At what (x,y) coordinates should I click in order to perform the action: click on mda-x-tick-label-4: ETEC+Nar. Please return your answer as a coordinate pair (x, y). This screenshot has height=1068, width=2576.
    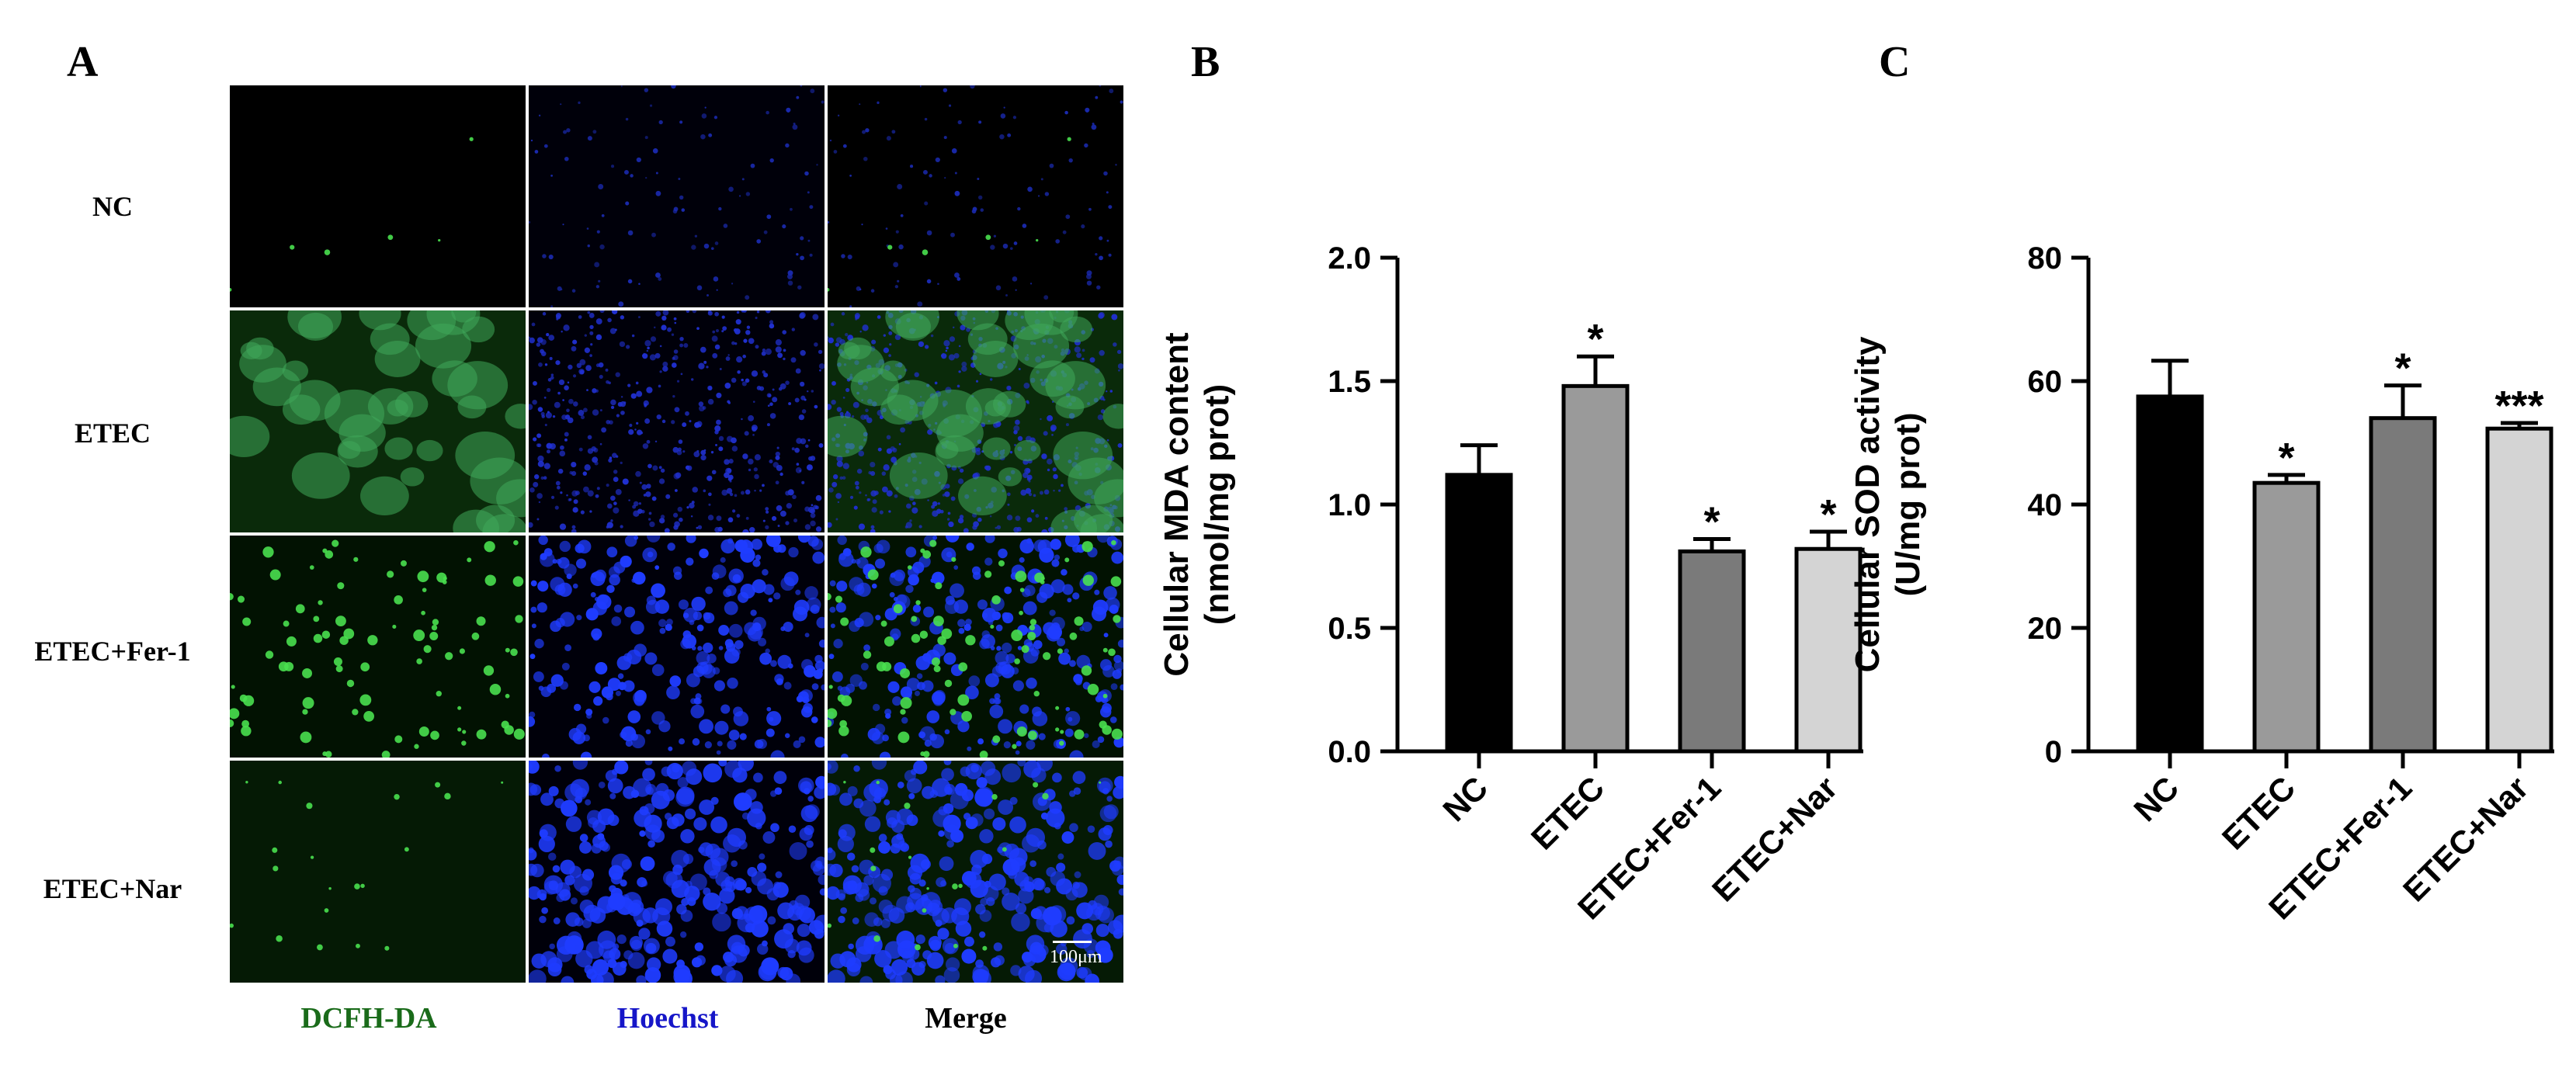
    Looking at the image, I should click on (1774, 838).